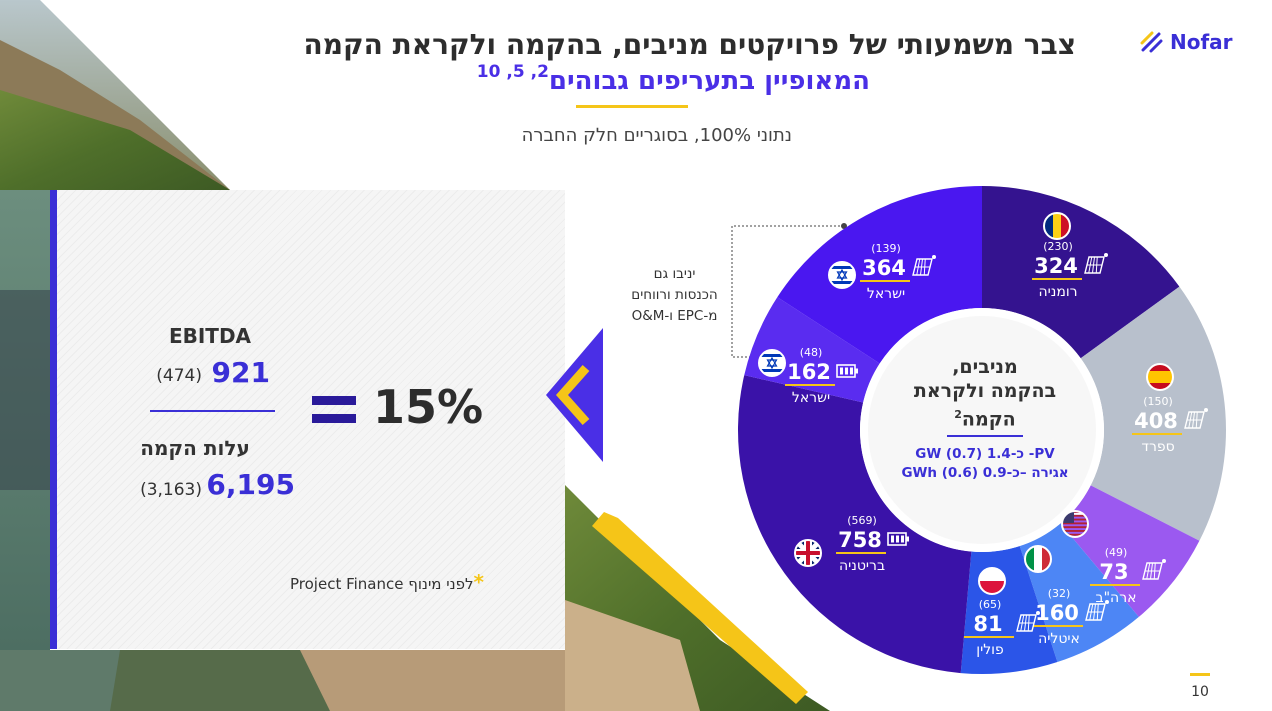 The width and height of the screenshot is (1272, 711). I want to click on segment-country: בריטניה, so click(862, 566).